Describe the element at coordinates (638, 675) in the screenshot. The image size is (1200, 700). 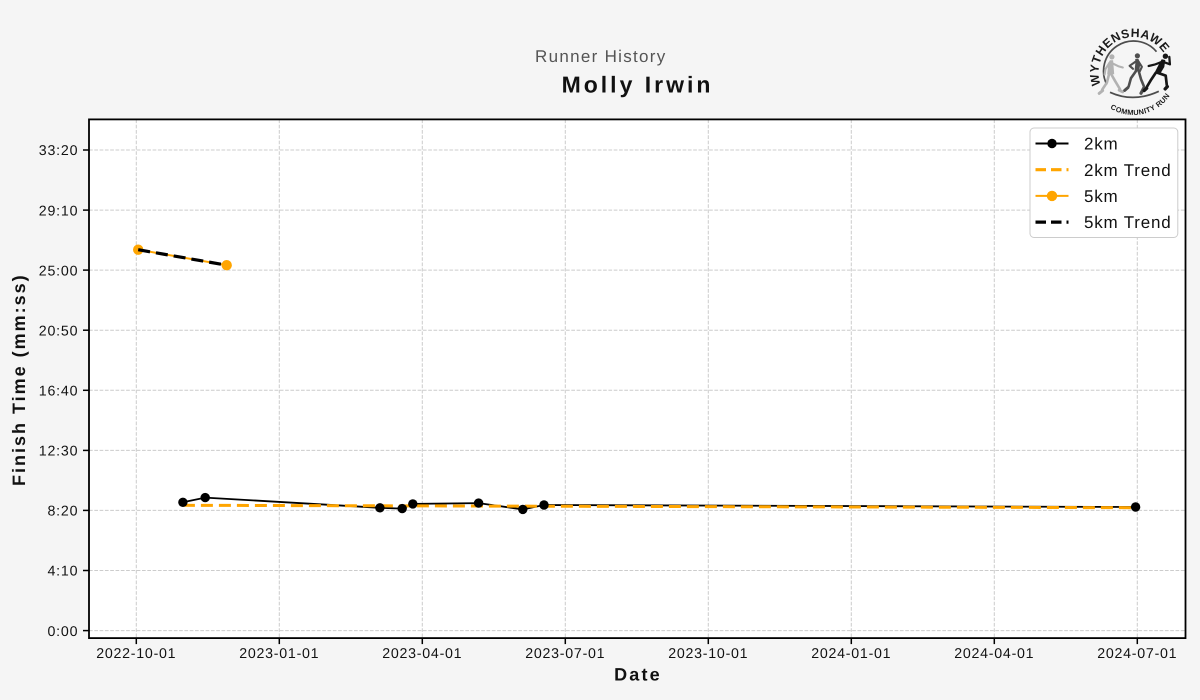
I see `svg-text: Date` at that location.